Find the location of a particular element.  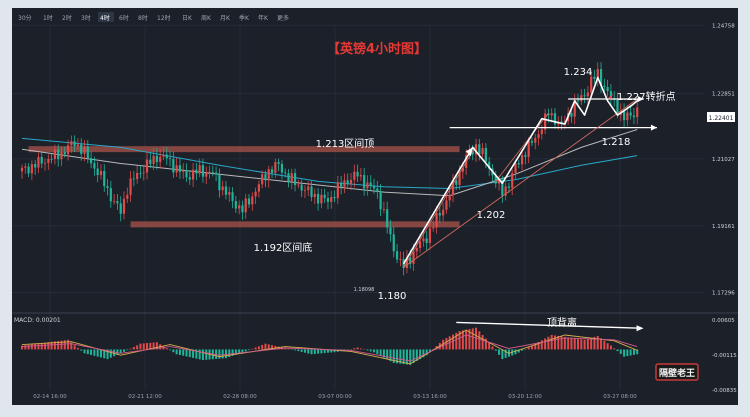

timeframe-tab-10: 月K is located at coordinates (225, 18).